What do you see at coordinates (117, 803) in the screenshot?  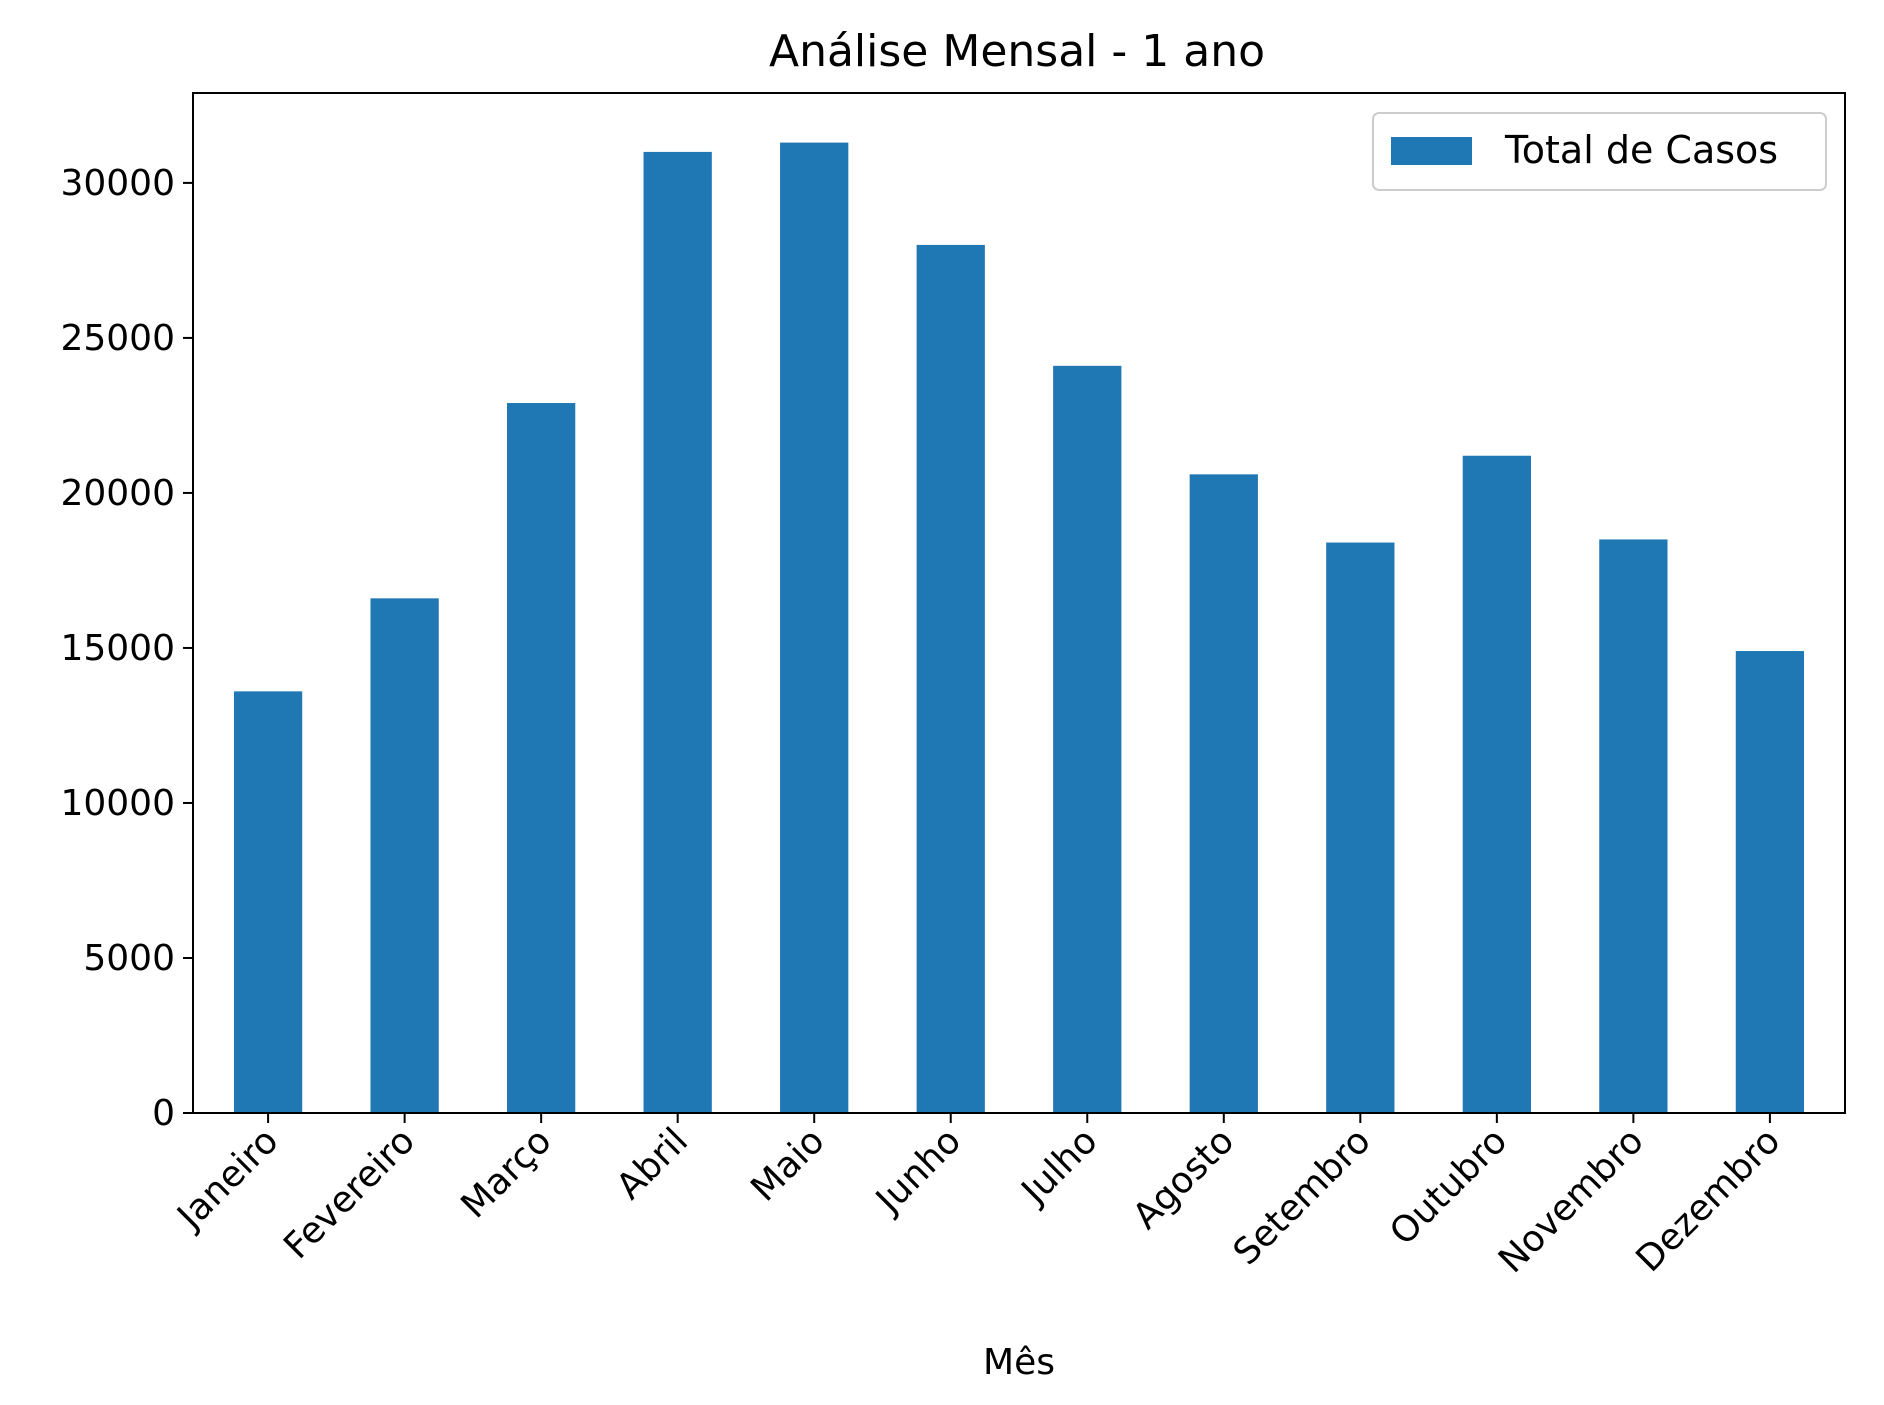 I see `y-tick-label: 10000` at bounding box center [117, 803].